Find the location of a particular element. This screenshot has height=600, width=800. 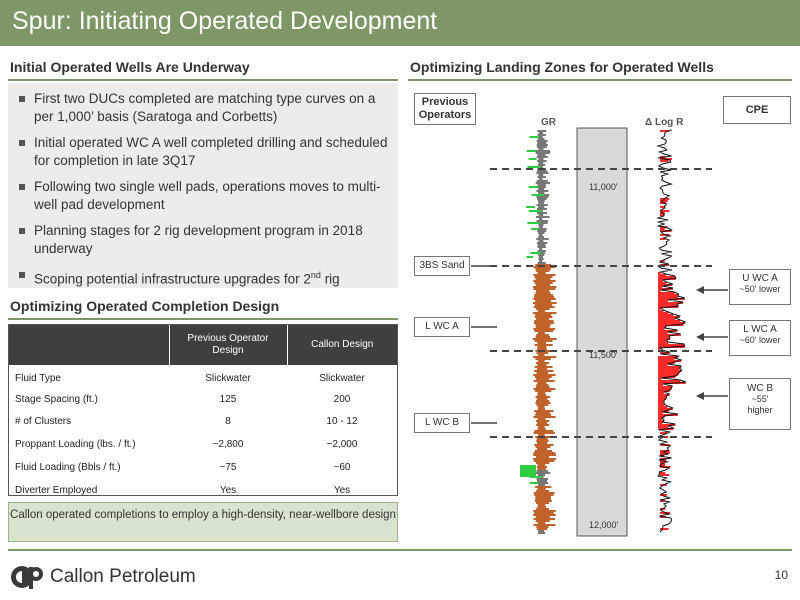

zone-note-detail: ~55' higher is located at coordinates (760, 405).